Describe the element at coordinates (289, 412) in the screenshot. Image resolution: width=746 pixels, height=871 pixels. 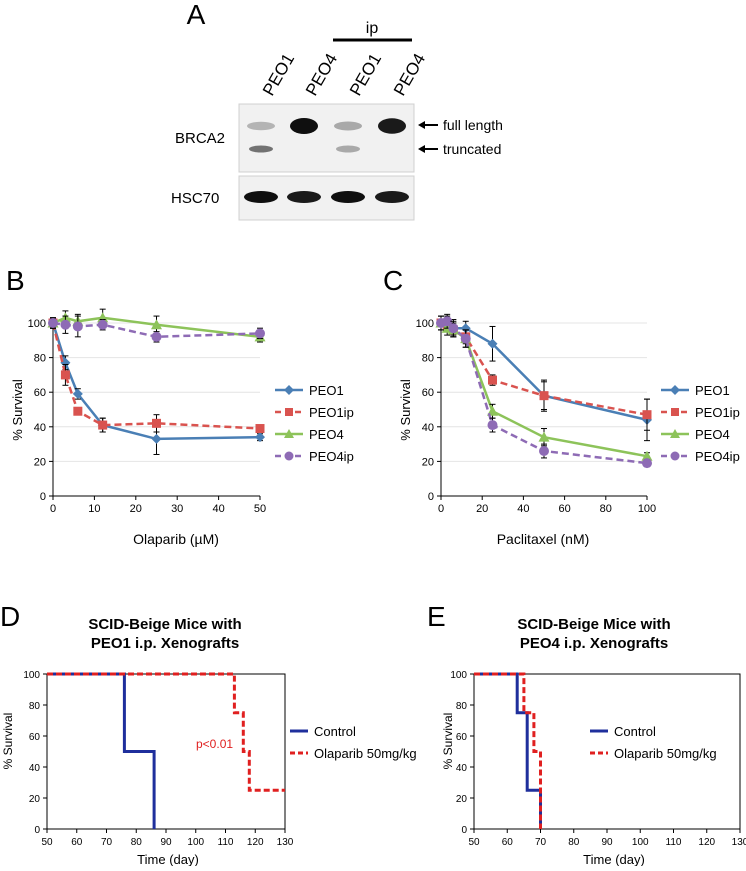
I see `legend-b-marker-peo1ip` at that location.